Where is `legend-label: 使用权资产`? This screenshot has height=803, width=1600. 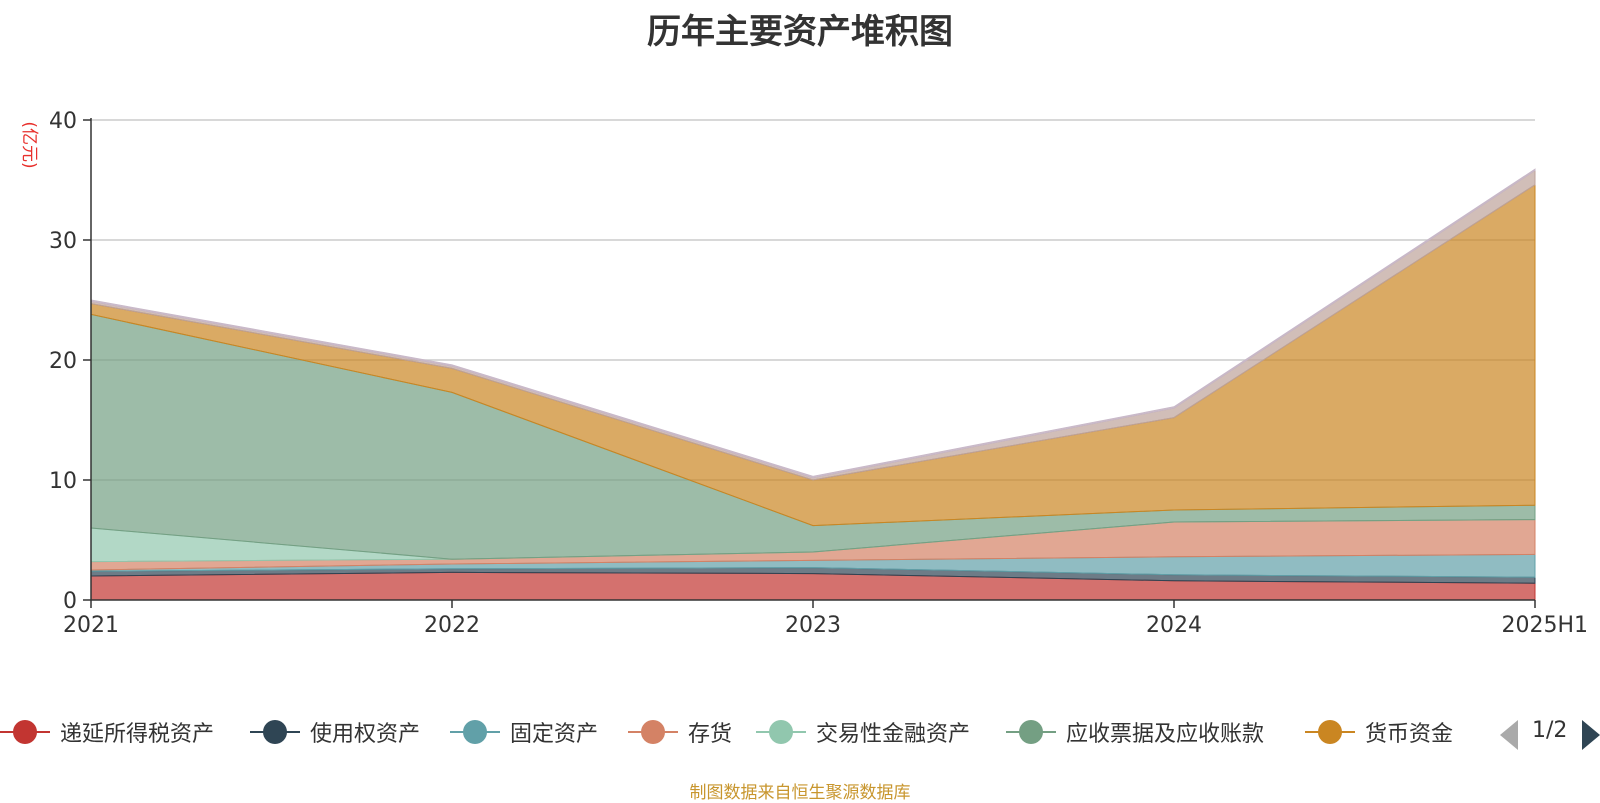
legend-label: 使用权资产 is located at coordinates (365, 734).